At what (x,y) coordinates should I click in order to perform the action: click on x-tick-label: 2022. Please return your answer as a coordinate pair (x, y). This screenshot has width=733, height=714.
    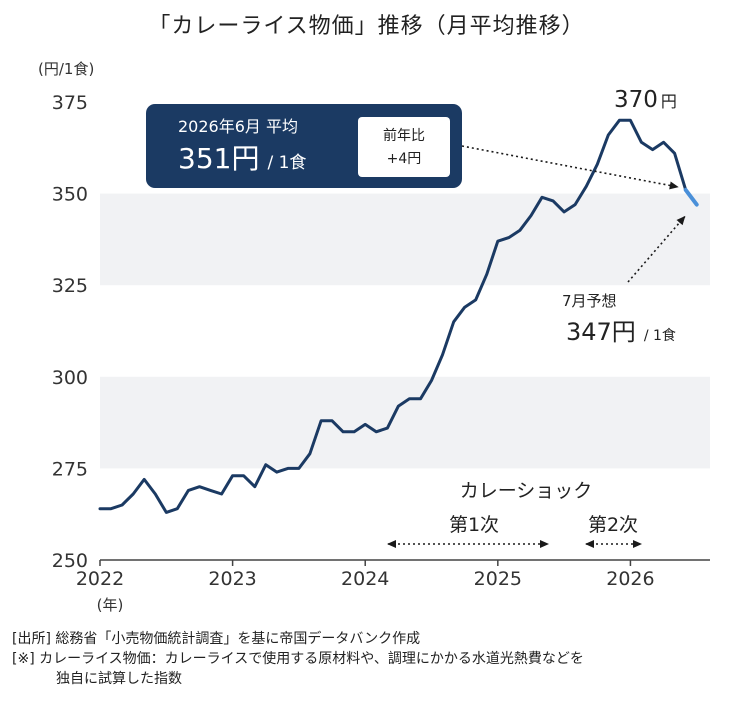
    Looking at the image, I should click on (100, 579).